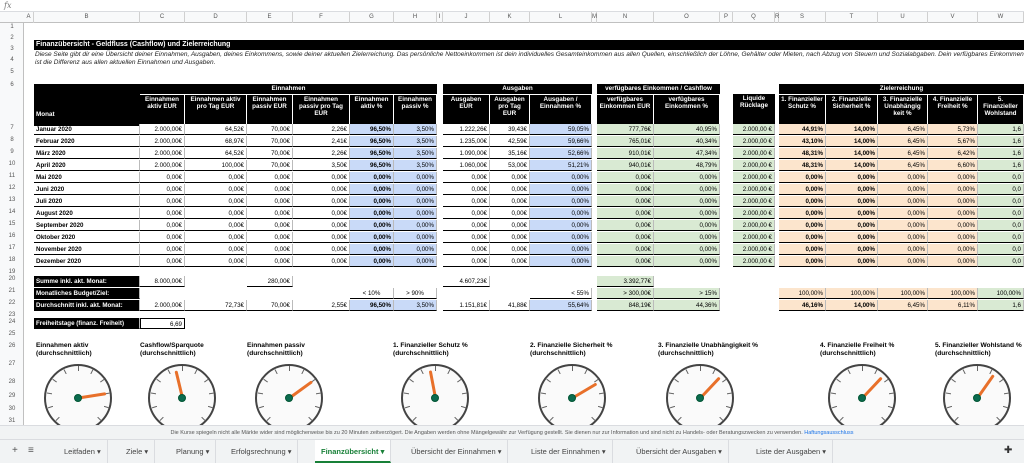  I want to click on average-f: 2,55€, so click(321, 305).